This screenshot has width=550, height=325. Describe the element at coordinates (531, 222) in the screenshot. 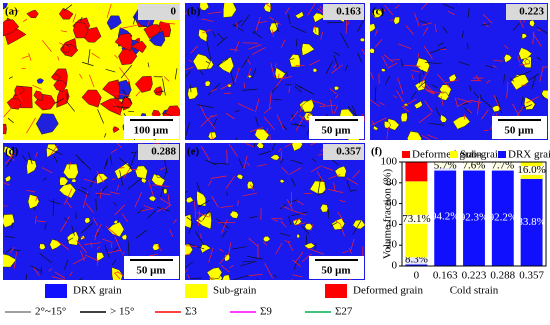

I see `bar-segment` at that location.